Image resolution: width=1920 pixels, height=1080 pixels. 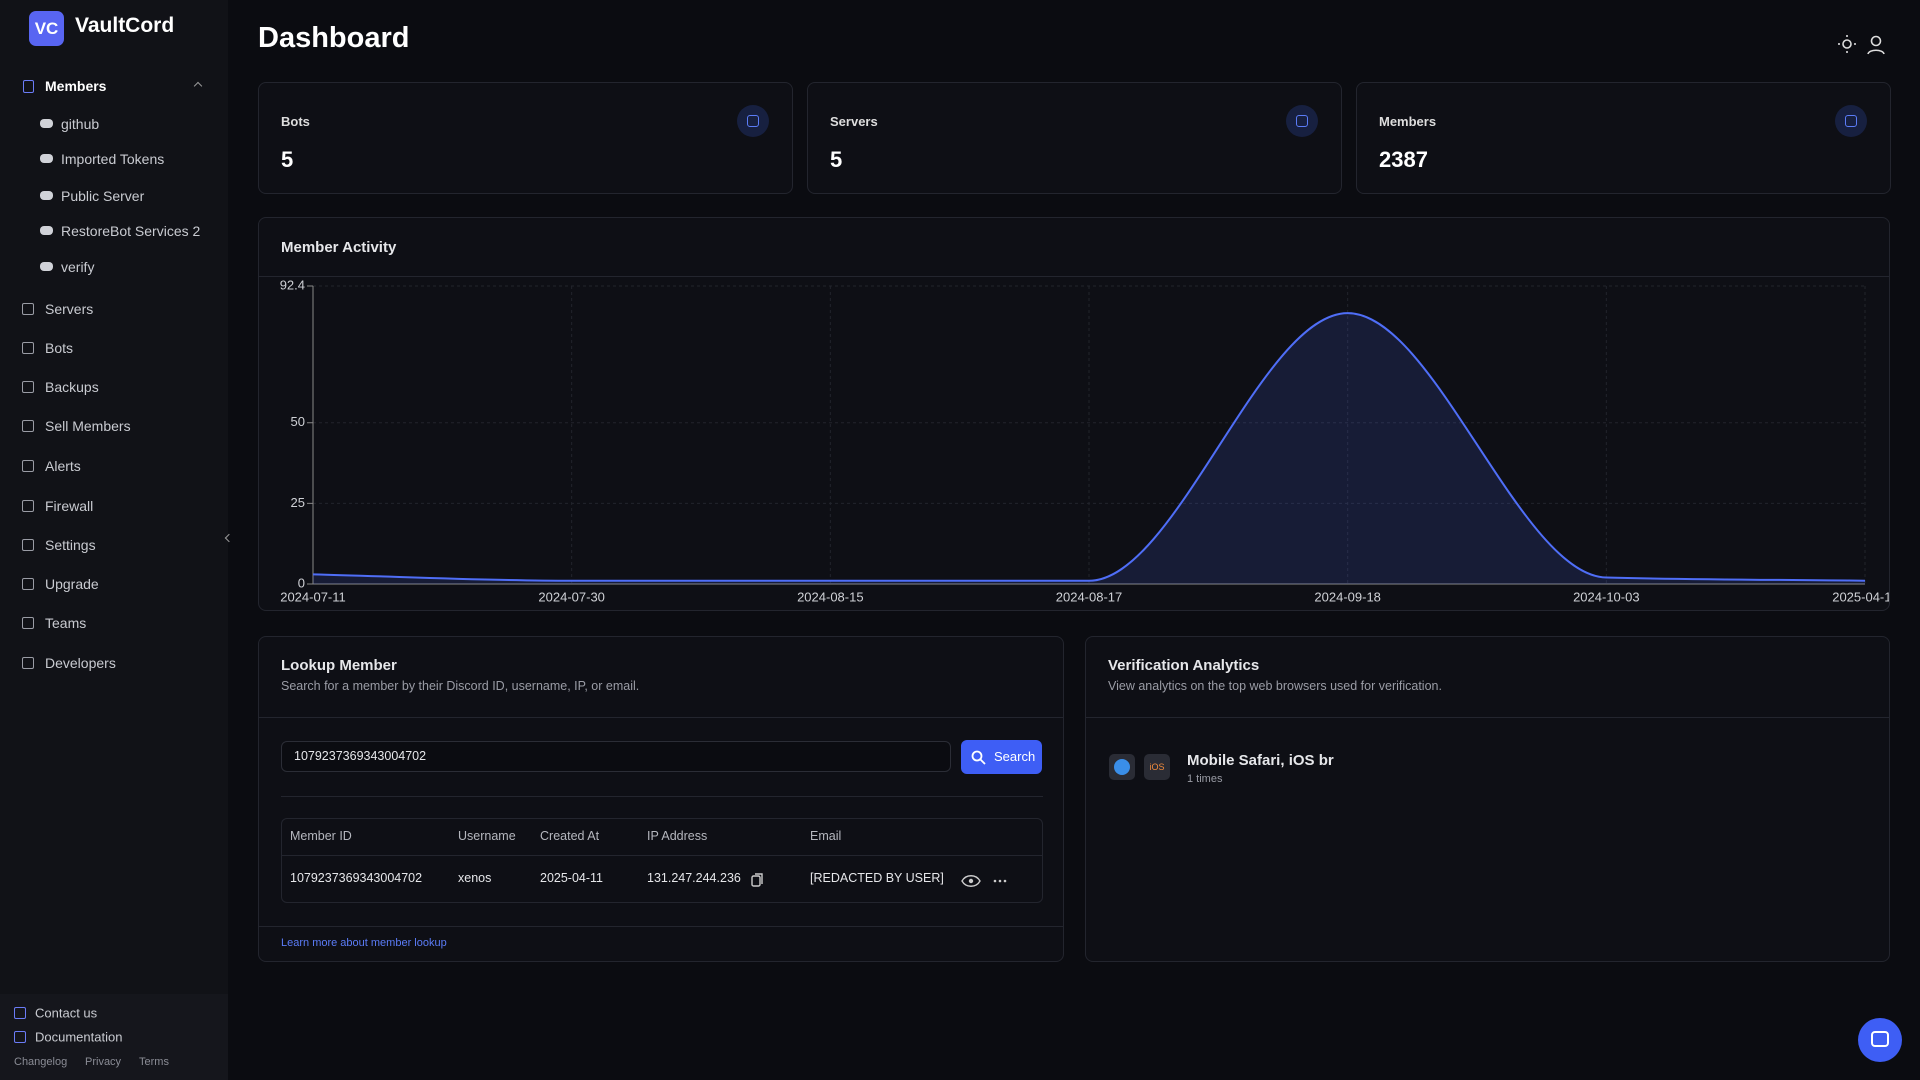 What do you see at coordinates (475, 878) in the screenshot?
I see `cell: xenos` at bounding box center [475, 878].